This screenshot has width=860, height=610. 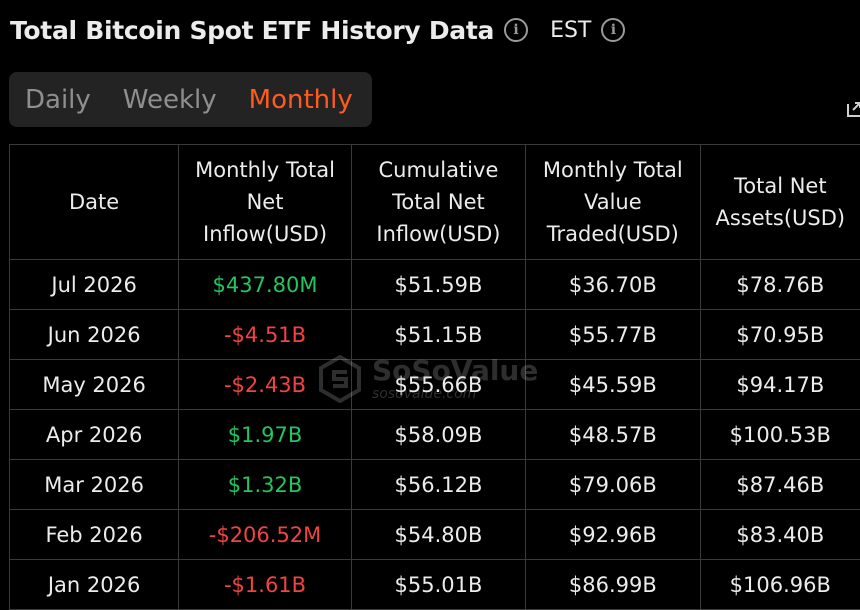 I want to click on date-cell: Jul 2026, so click(x=94, y=284).